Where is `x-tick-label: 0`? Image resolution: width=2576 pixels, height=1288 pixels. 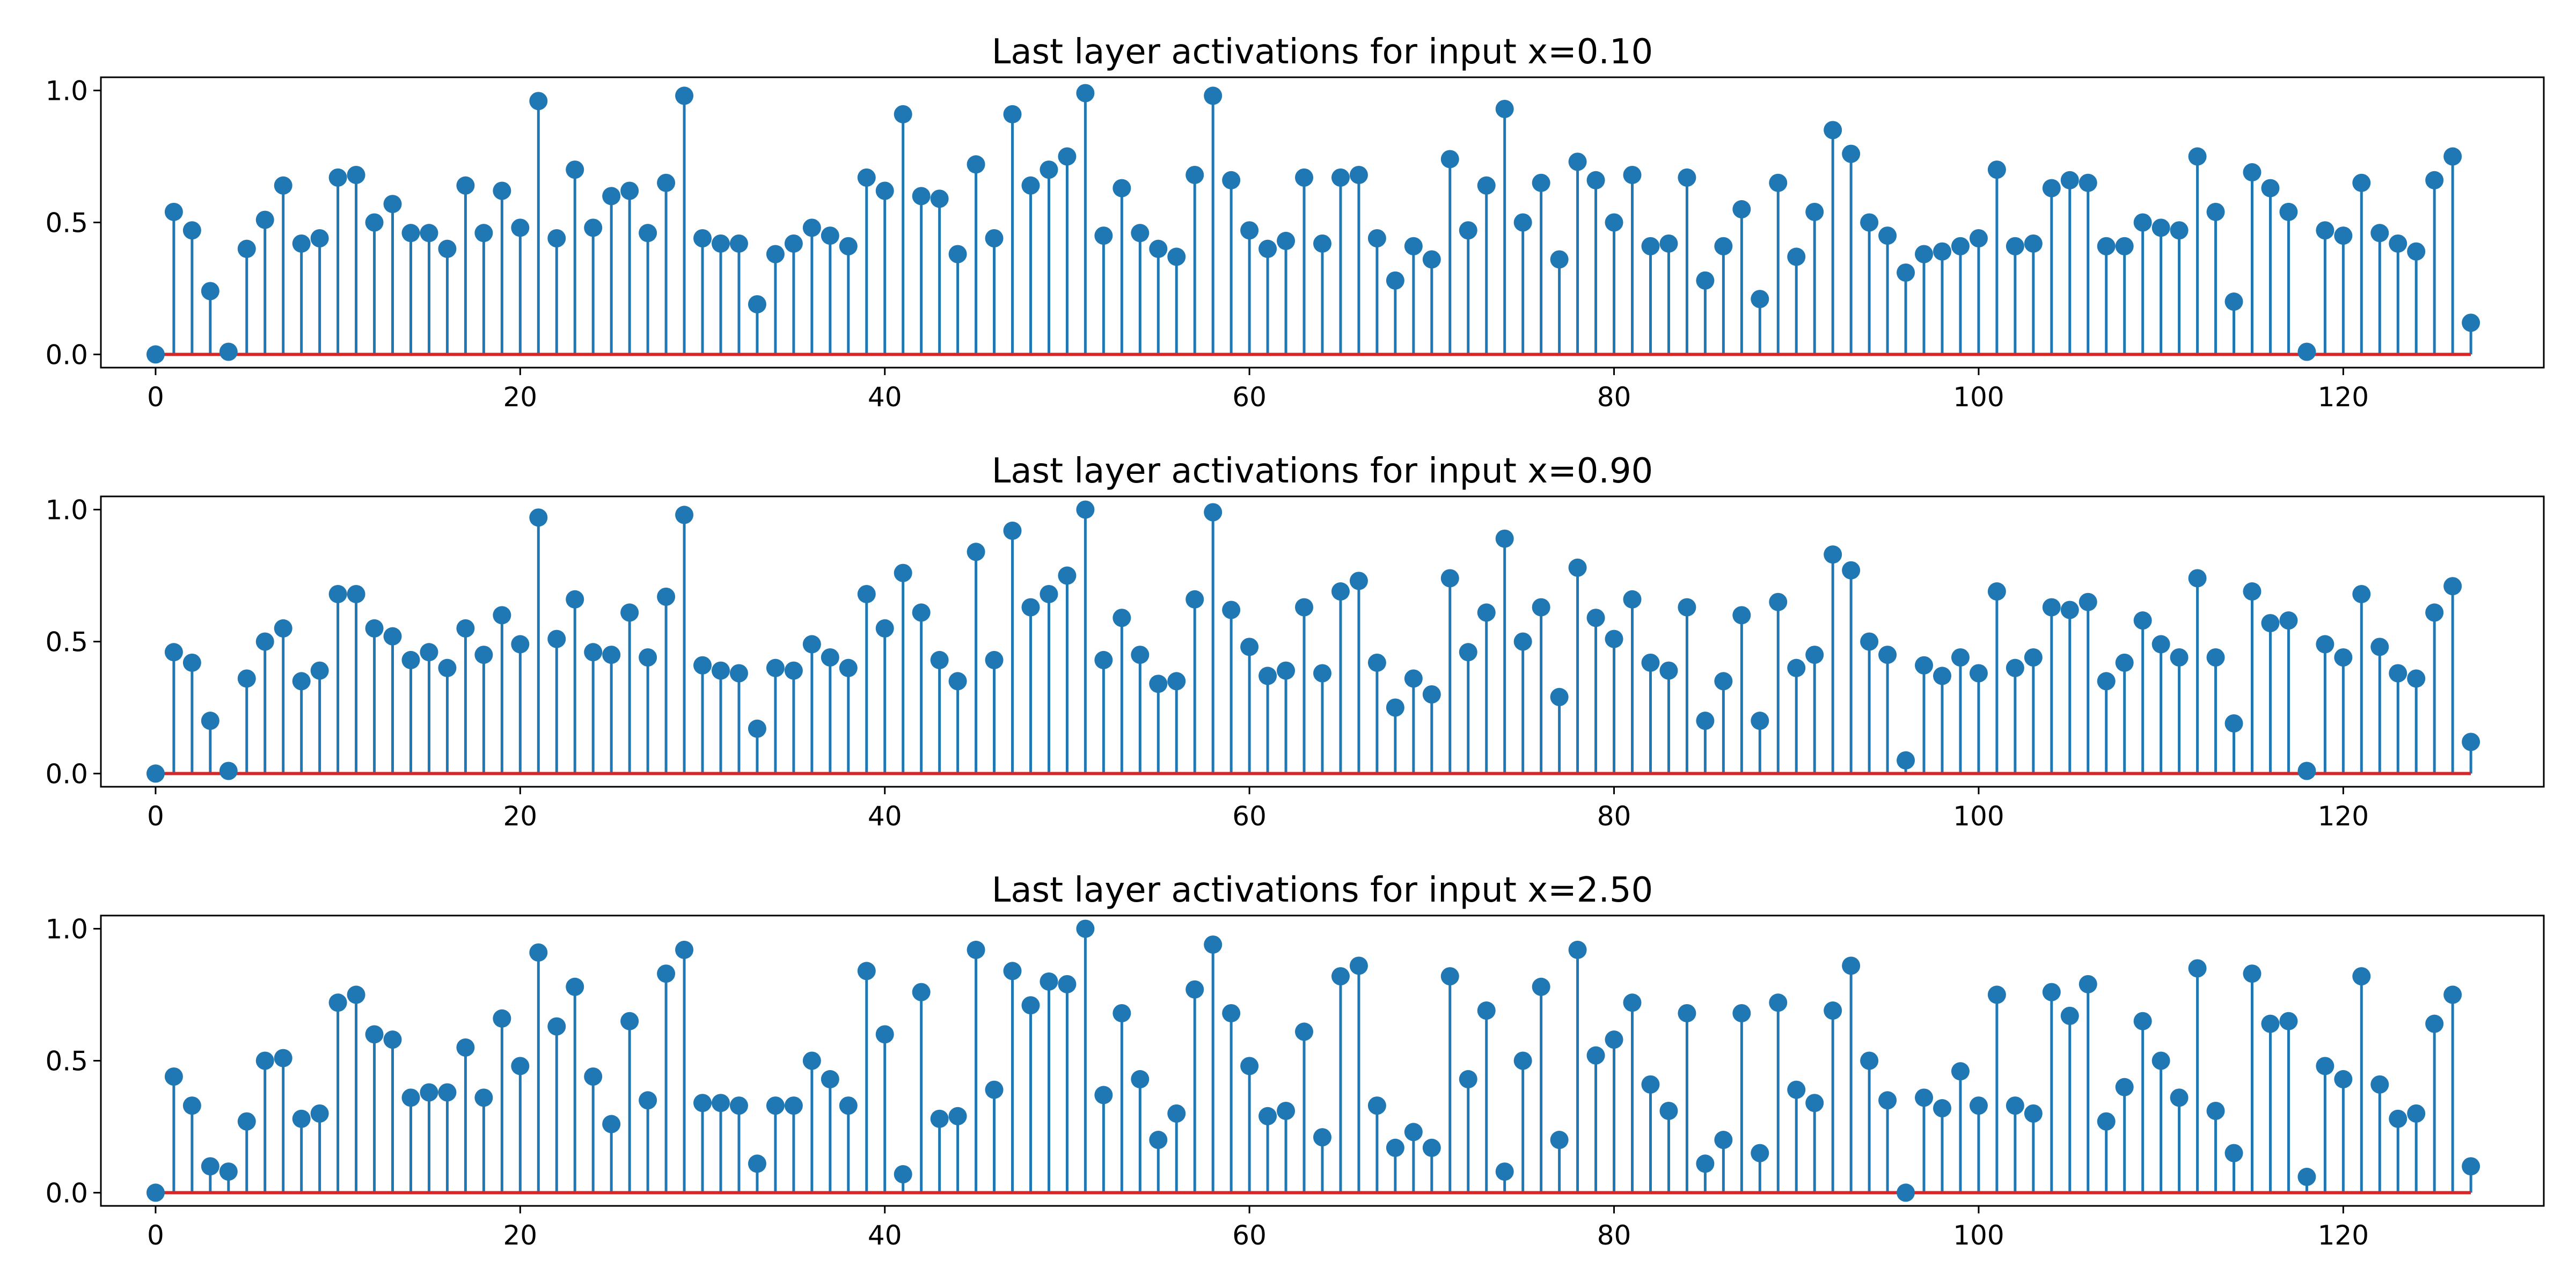
x-tick-label: 0 is located at coordinates (155, 397).